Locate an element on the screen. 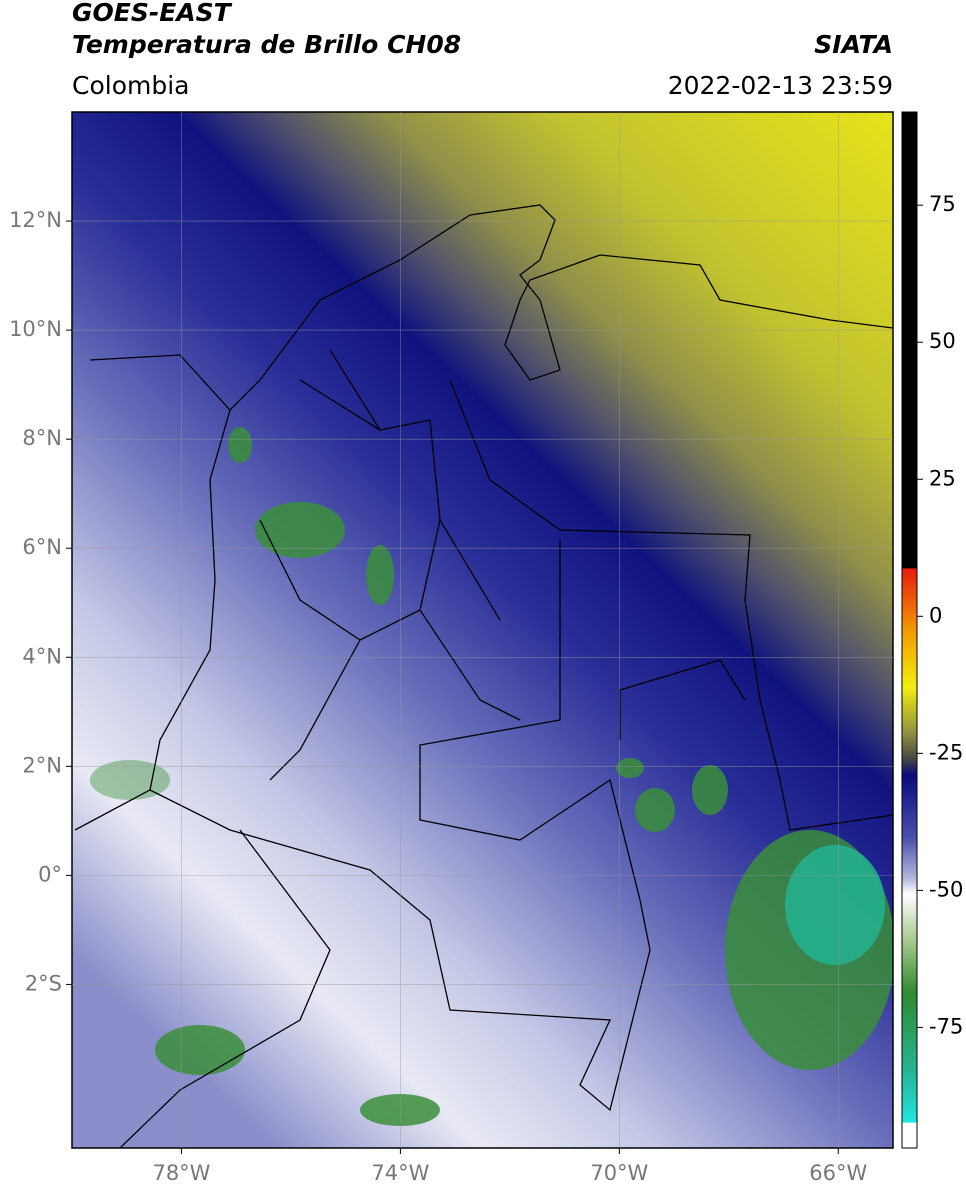 The image size is (966, 1194). y-tick-label: 4°N is located at coordinates (42, 656).